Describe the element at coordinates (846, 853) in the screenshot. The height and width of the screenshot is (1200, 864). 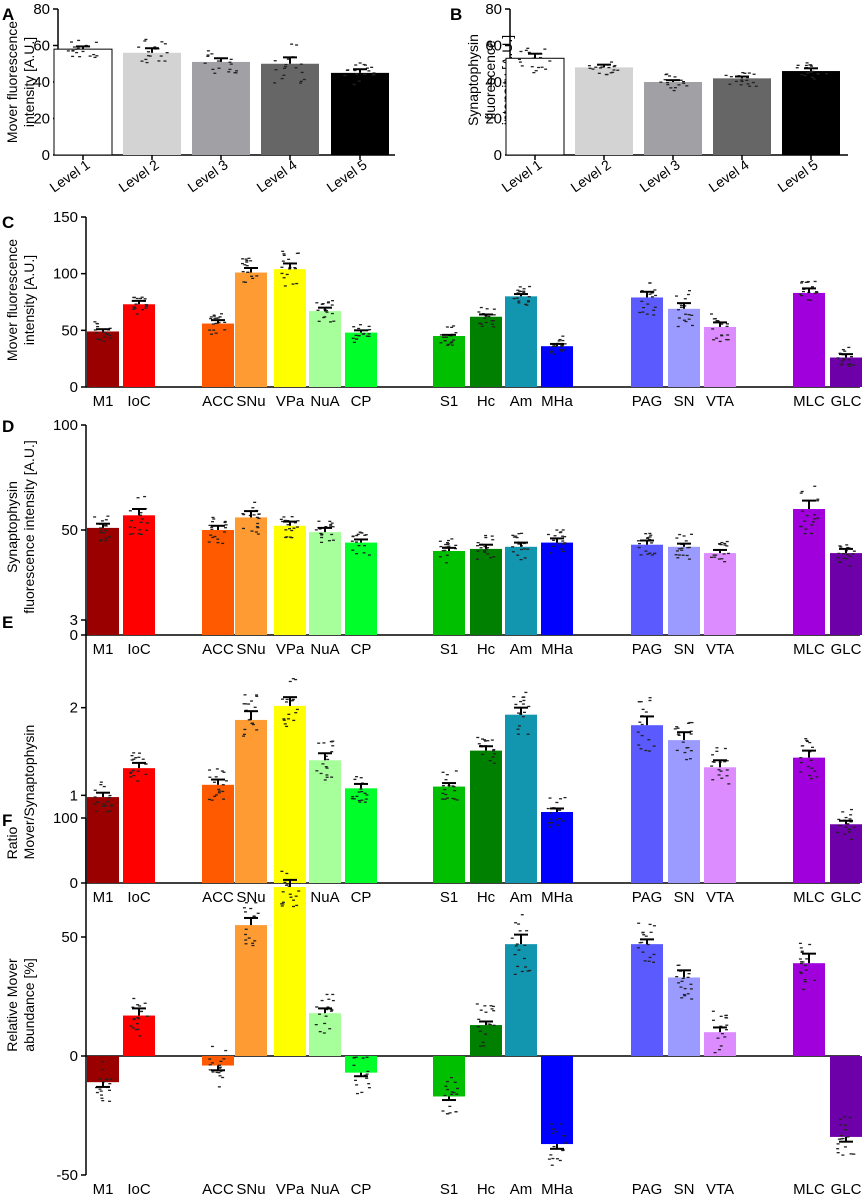
I see `bar-e-glc` at that location.